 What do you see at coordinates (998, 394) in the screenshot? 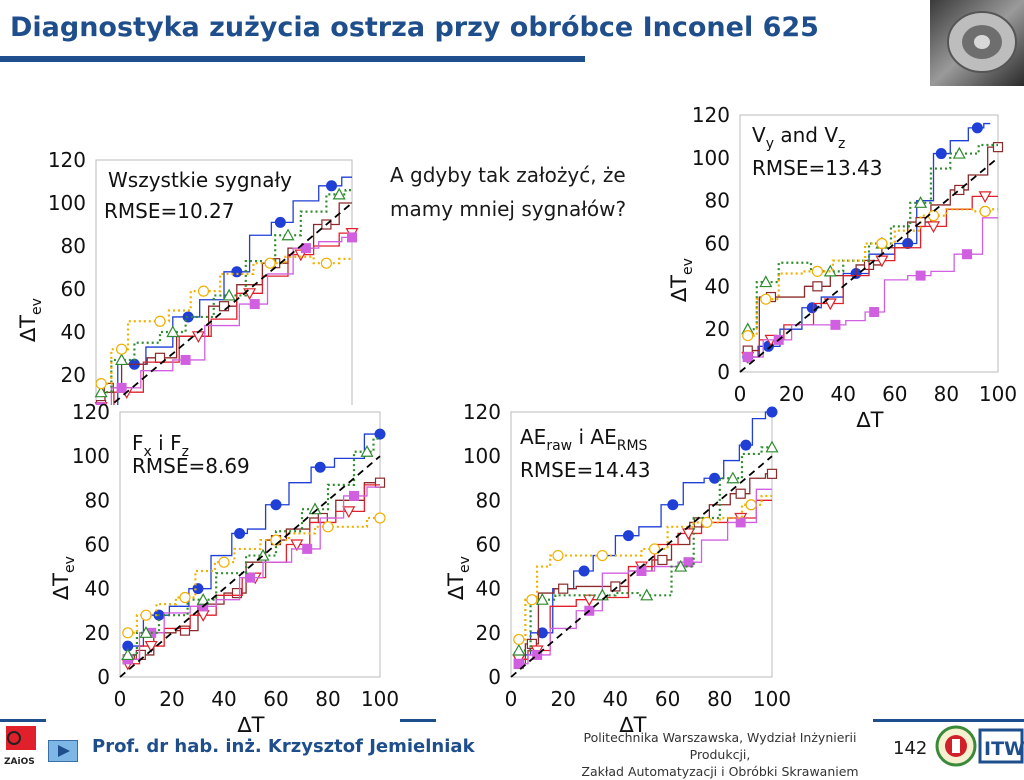
I see `x-tick-label: 100` at bounding box center [998, 394].